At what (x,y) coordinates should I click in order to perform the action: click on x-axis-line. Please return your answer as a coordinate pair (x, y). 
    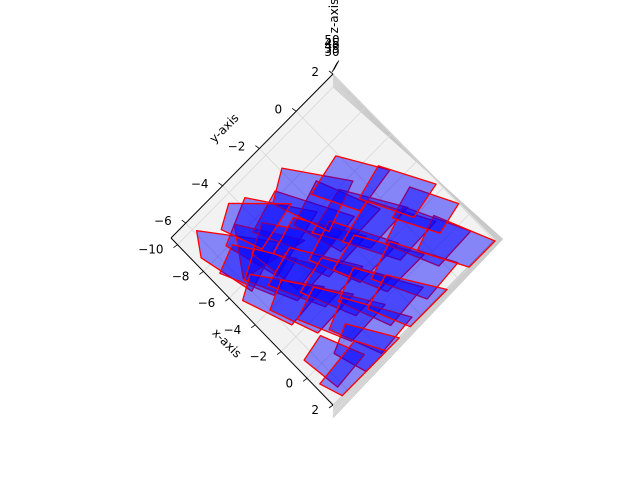
    Looking at the image, I should click on (252, 321).